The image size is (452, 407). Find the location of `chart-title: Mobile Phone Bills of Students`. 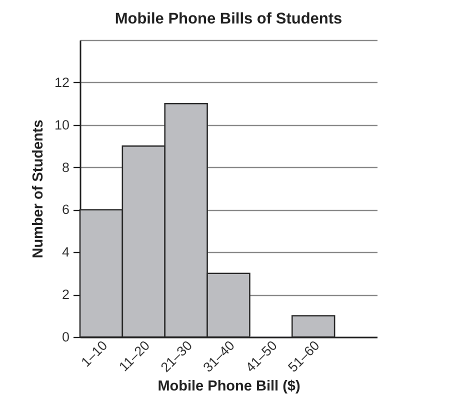

chart-title: Mobile Phone Bills of Students is located at coordinates (228, 19).